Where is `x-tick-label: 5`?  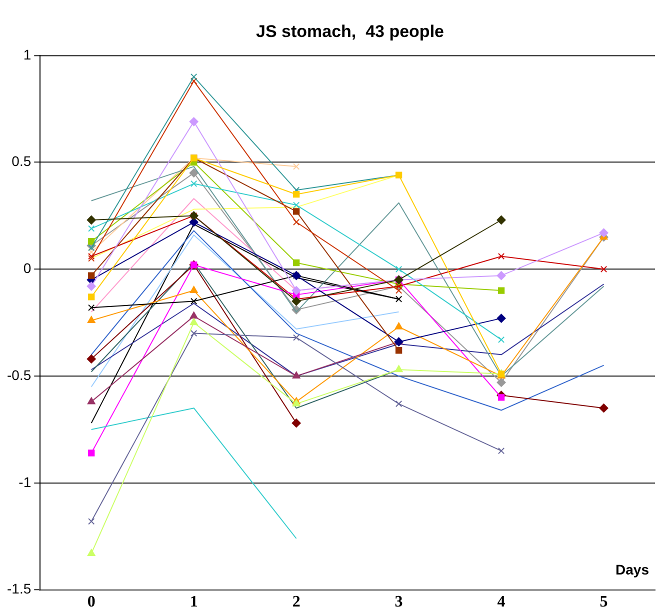 x-tick-label: 5 is located at coordinates (604, 602).